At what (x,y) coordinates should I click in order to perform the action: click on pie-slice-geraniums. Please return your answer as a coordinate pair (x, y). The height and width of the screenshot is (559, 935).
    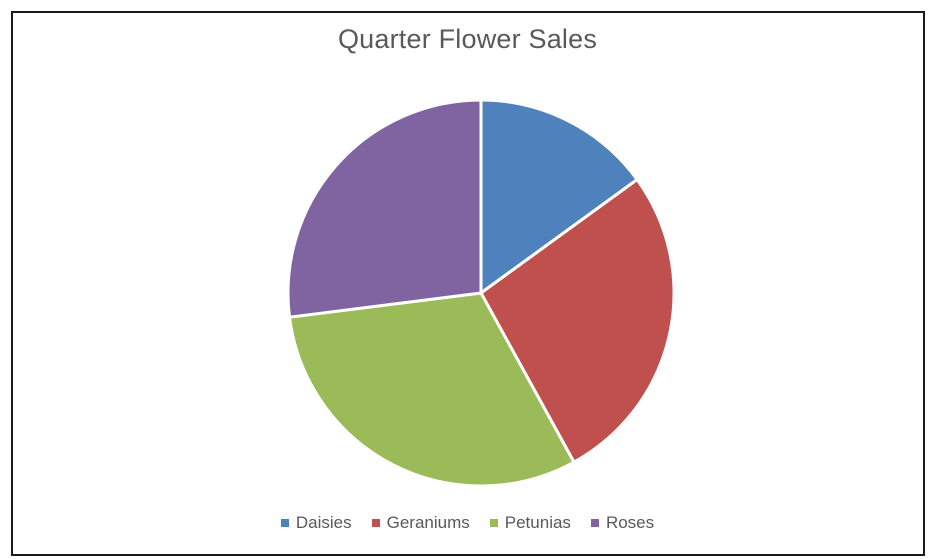
    Looking at the image, I should click on (577, 321).